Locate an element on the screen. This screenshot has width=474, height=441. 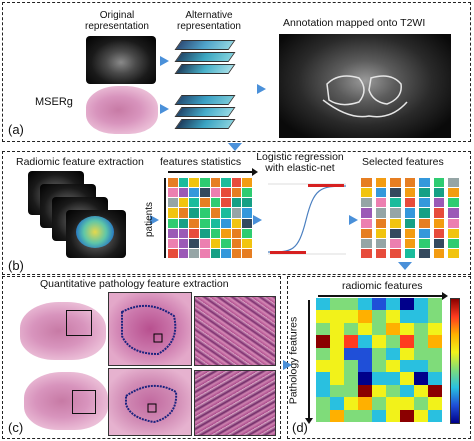
arrow-a2 is located at coordinates (164, 109).